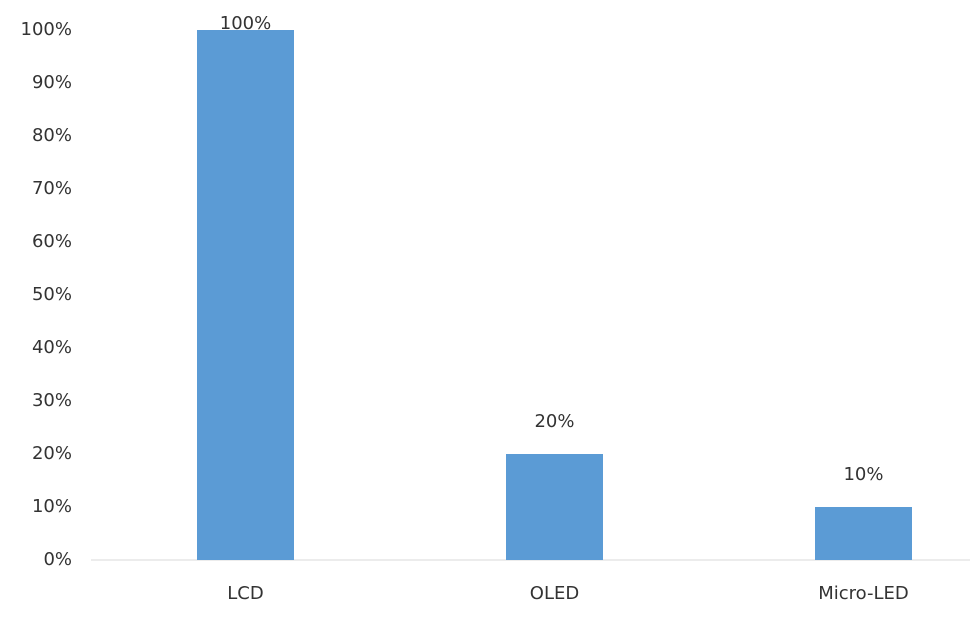 Image resolution: width=972 pixels, height=624 pixels. What do you see at coordinates (52, 135) in the screenshot?
I see `y-tick-label: 80%` at bounding box center [52, 135].